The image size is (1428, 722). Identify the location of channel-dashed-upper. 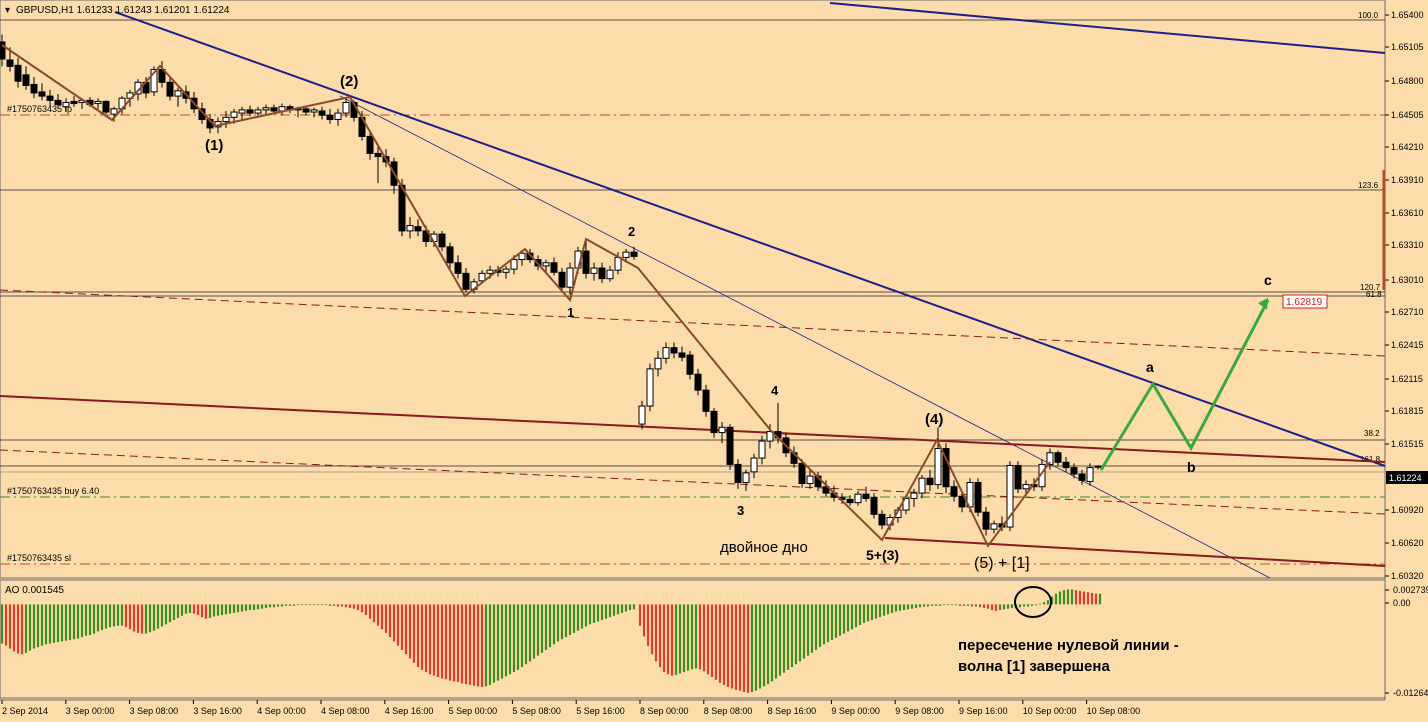
(693, 323).